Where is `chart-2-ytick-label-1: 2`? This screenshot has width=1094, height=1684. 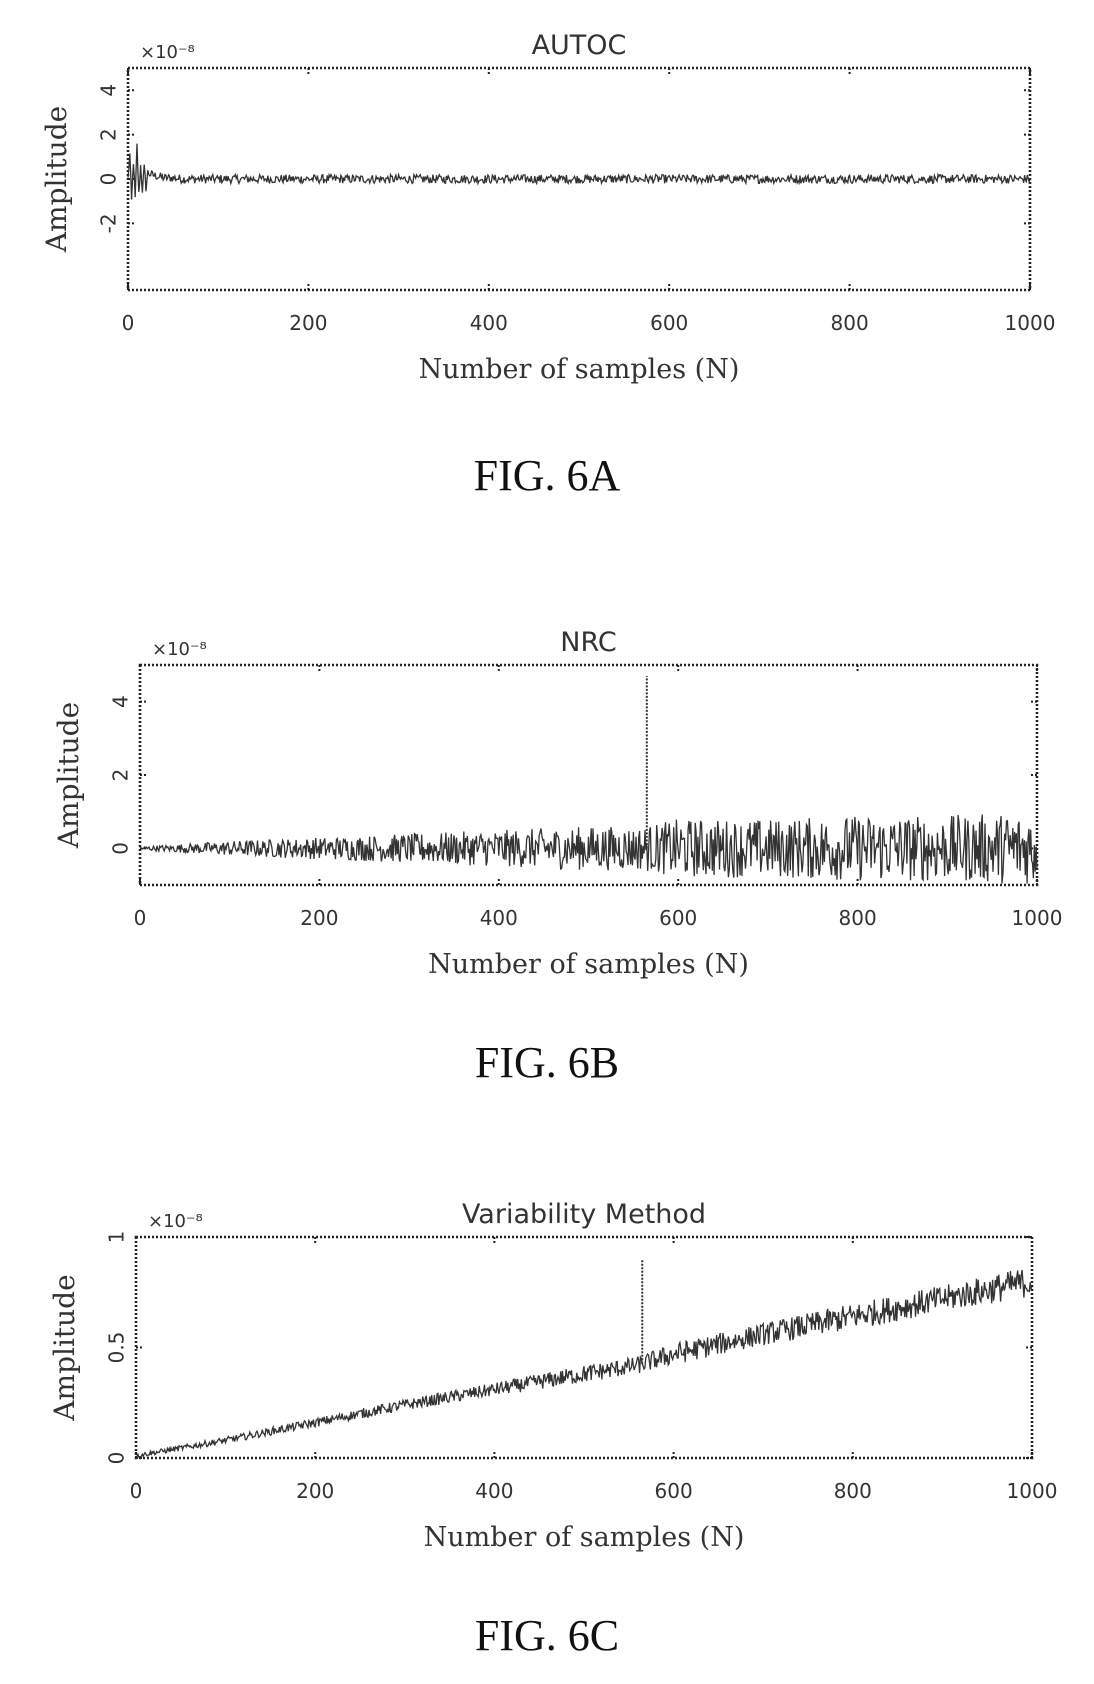
chart-2-ytick-label-1: 2 is located at coordinates (121, 775).